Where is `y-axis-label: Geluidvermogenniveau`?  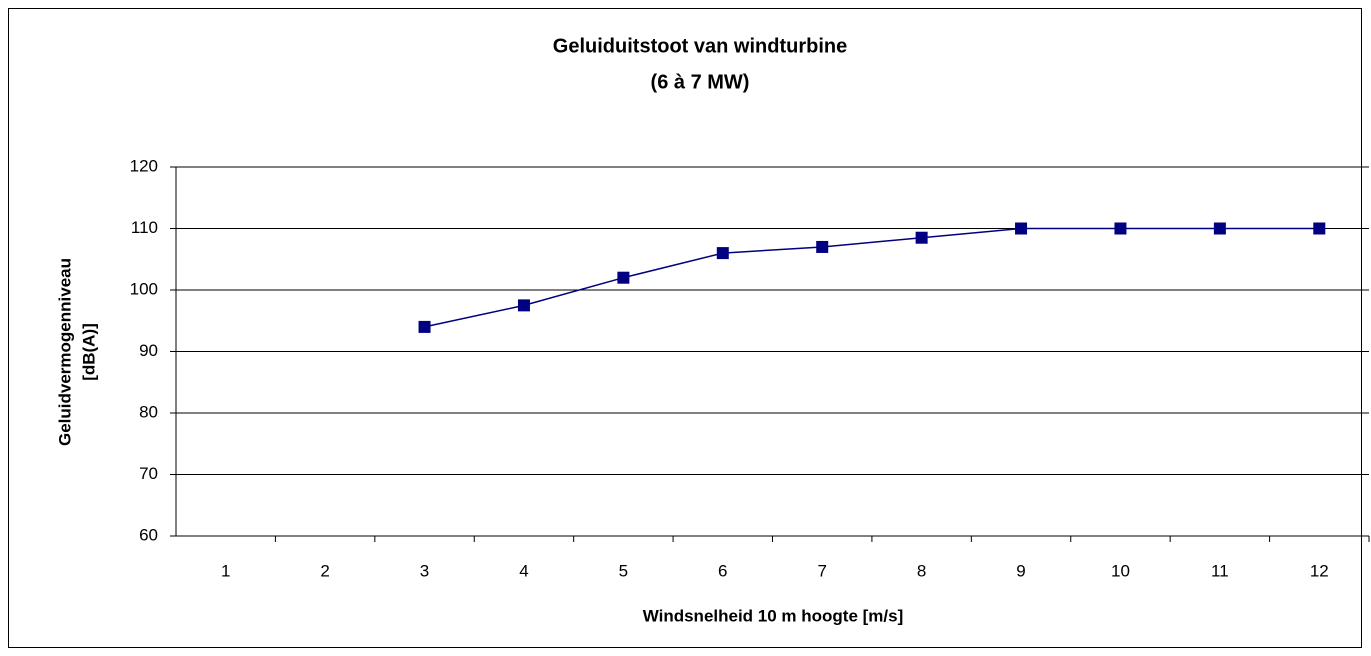
y-axis-label: Geluidvermogenniveau is located at coordinates (64, 352).